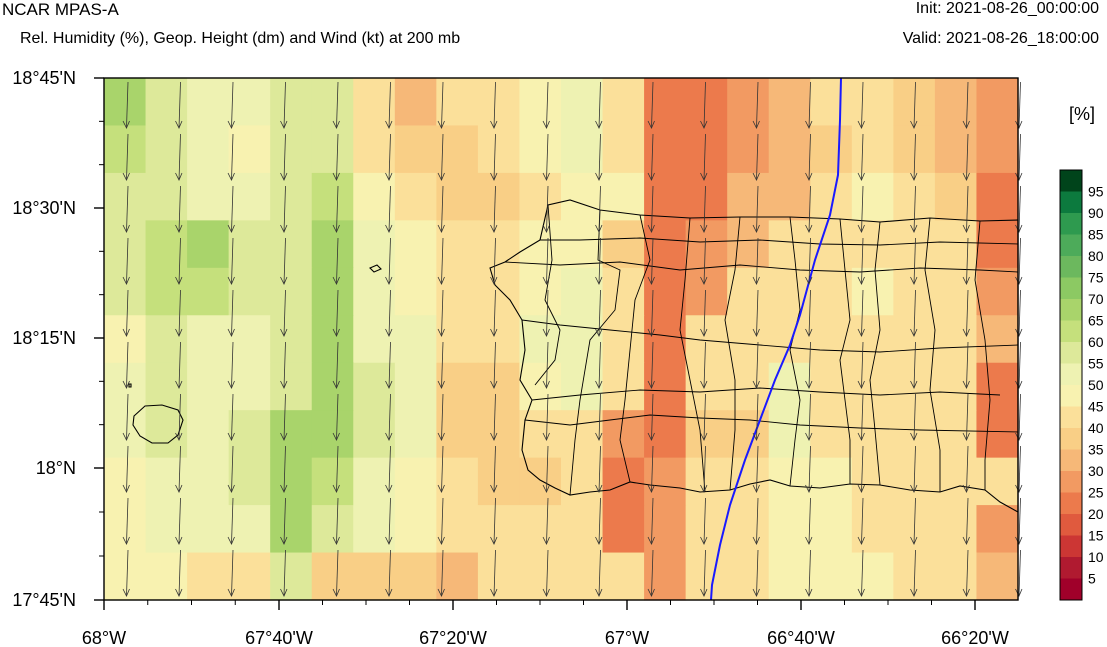 The image size is (1107, 647). Describe the element at coordinates (1096, 514) in the screenshot. I see `colorbar-label: 20` at that location.